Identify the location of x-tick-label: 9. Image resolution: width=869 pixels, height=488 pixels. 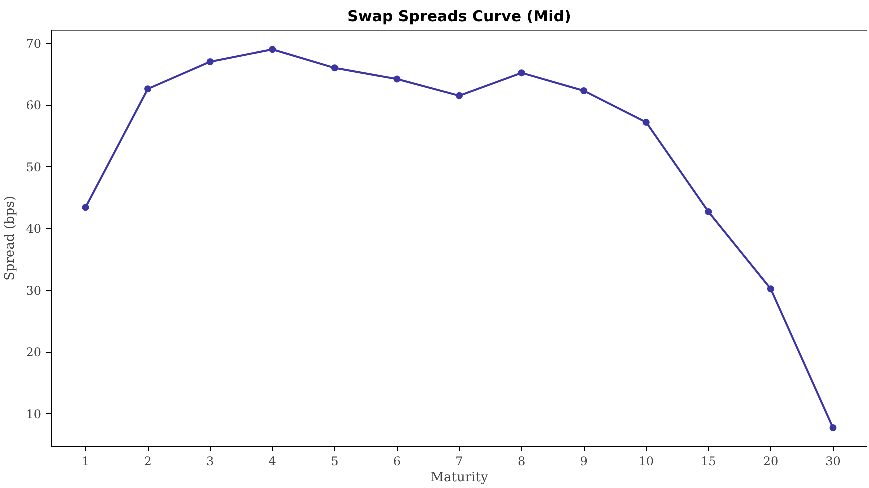
(584, 461).